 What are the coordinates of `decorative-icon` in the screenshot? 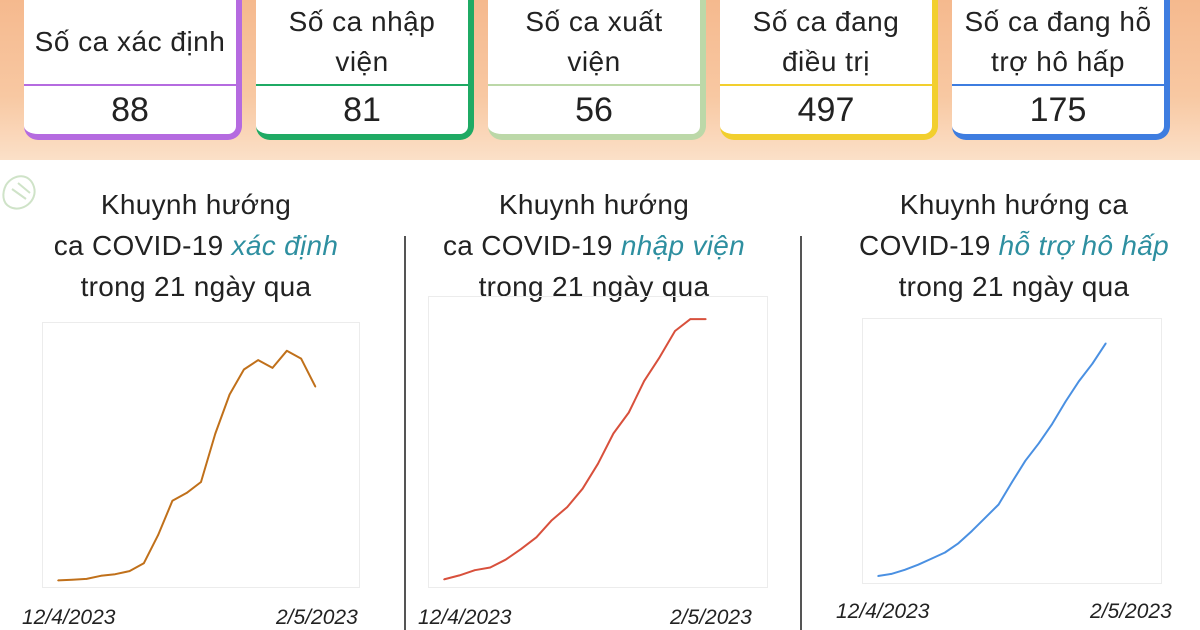 It's located at (19, 192).